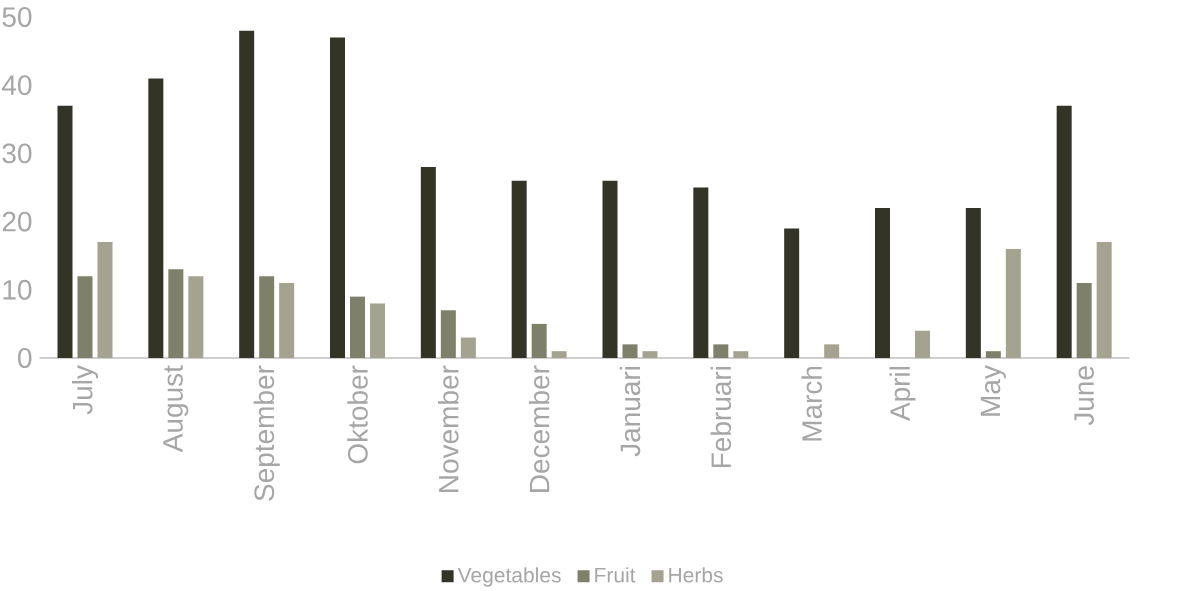 This screenshot has width=1179, height=591. I want to click on x-tick-label: July, so click(85, 390).